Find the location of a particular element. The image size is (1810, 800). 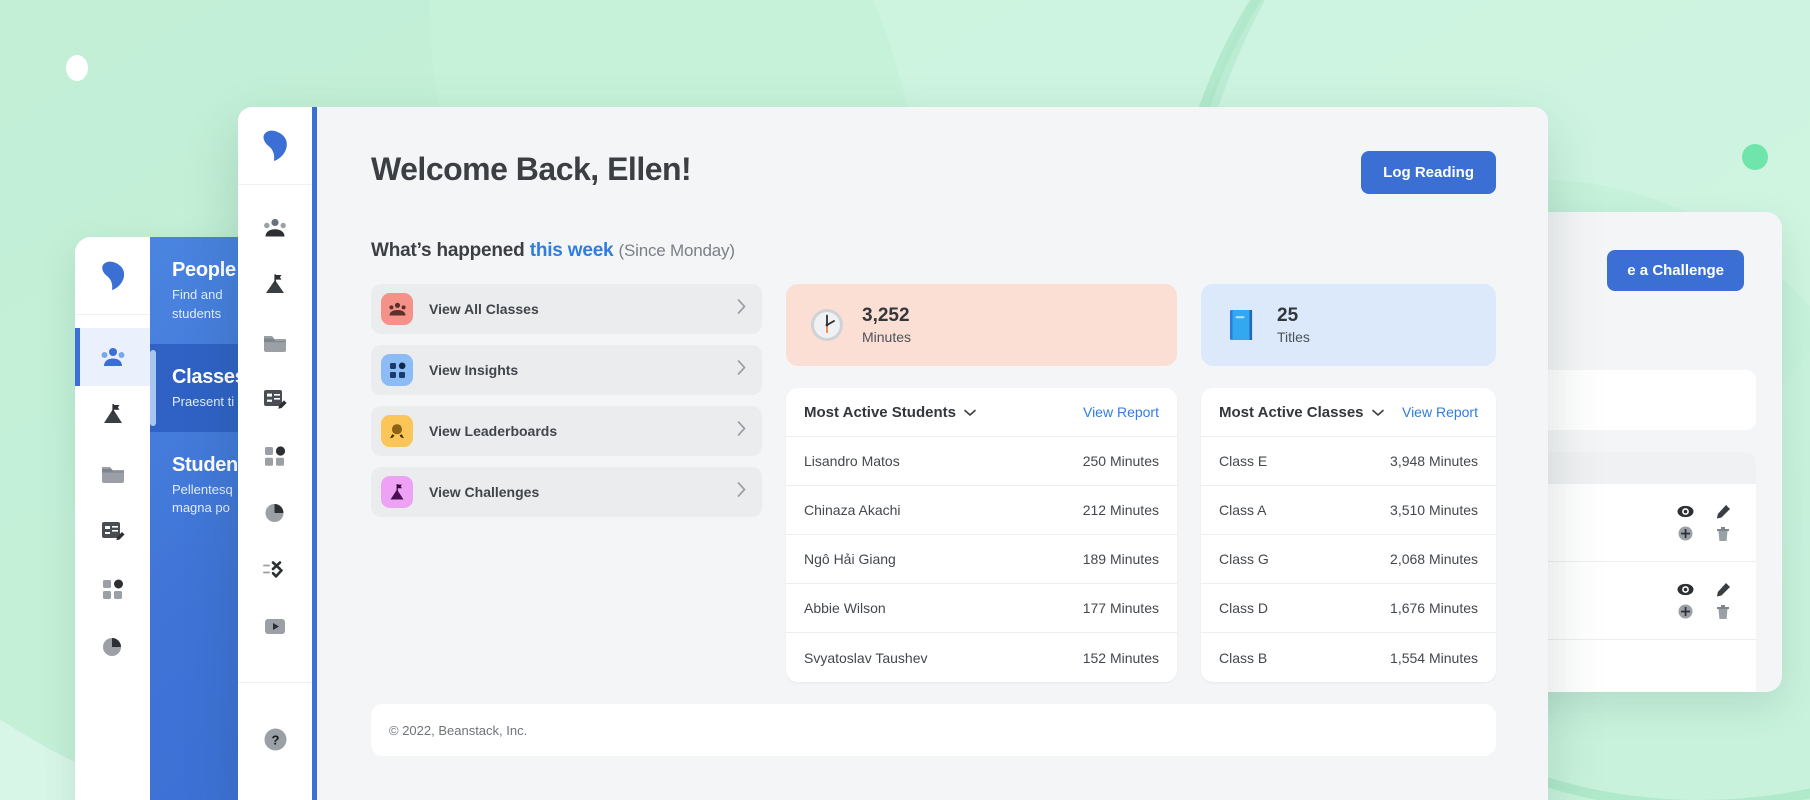

background-left-rail-icons is located at coordinates (112, 495).